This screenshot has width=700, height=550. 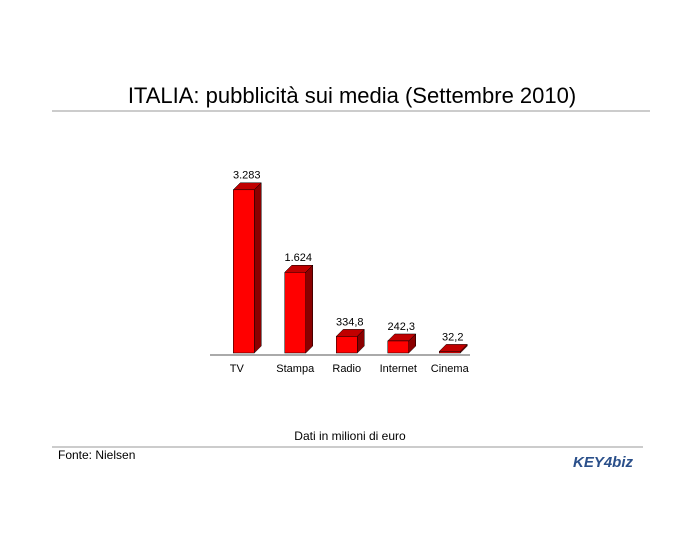 What do you see at coordinates (237, 369) in the screenshot?
I see `x-tick-label: TV` at bounding box center [237, 369].